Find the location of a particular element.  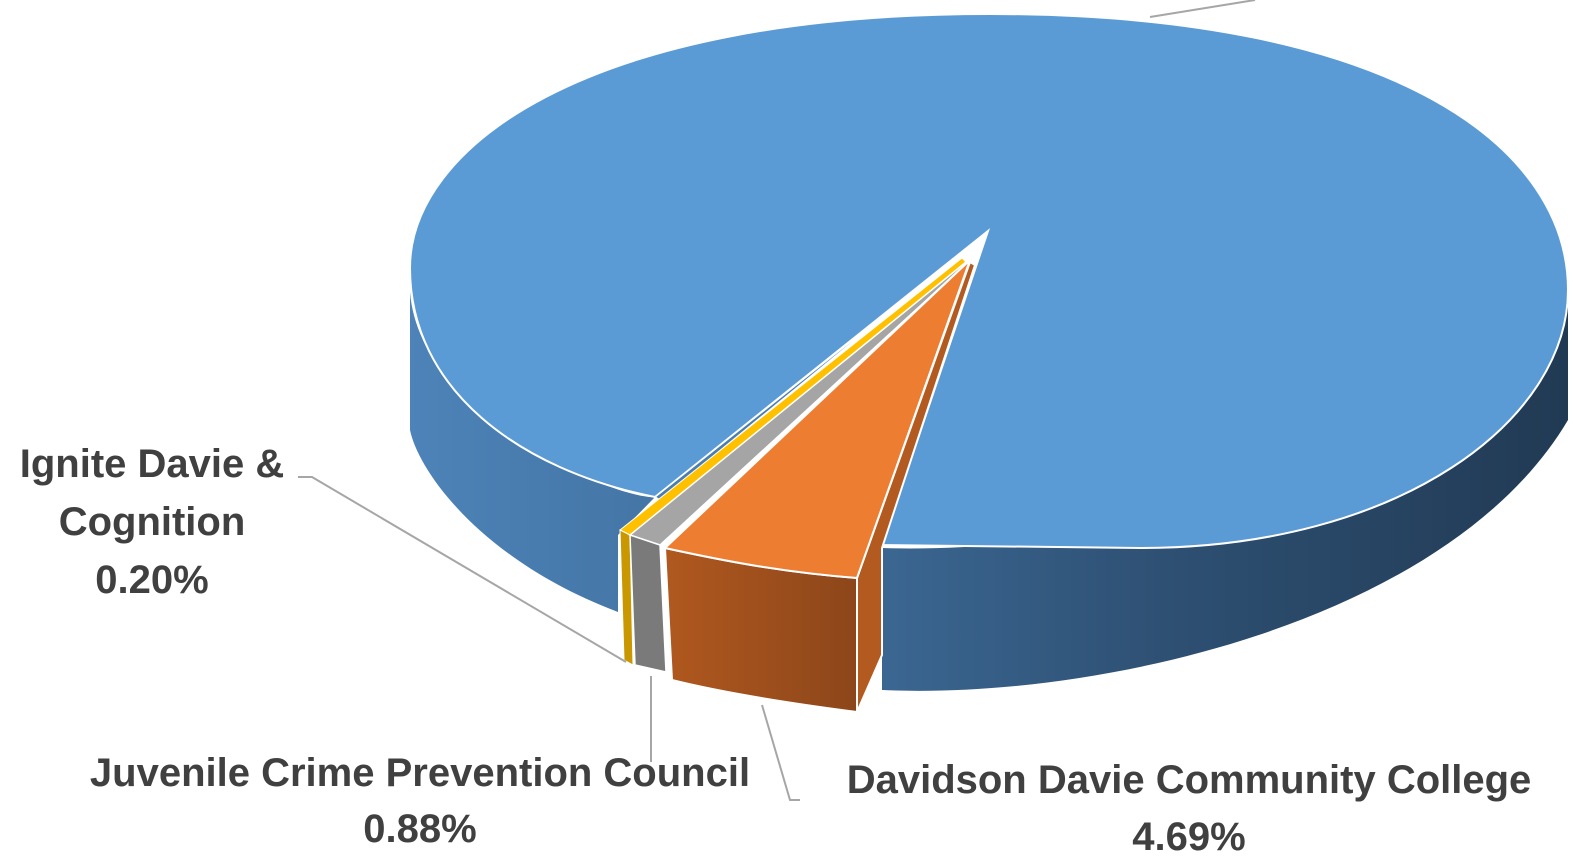

slice-ignite is located at coordinates (793, 461).